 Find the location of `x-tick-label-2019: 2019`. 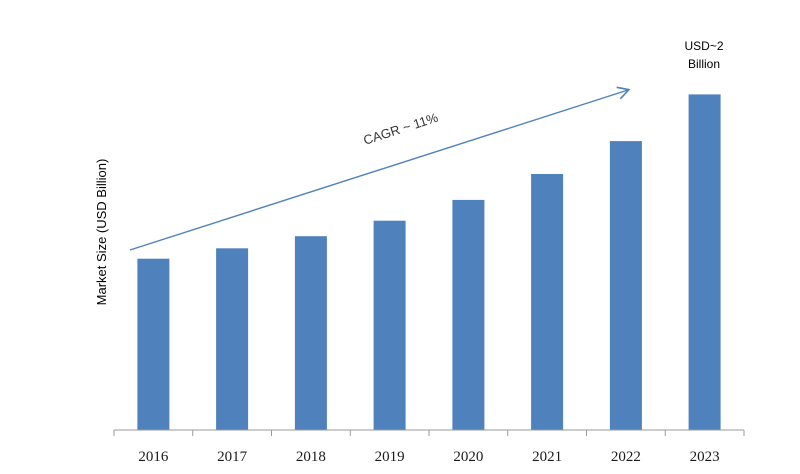

x-tick-label-2019: 2019 is located at coordinates (390, 457).